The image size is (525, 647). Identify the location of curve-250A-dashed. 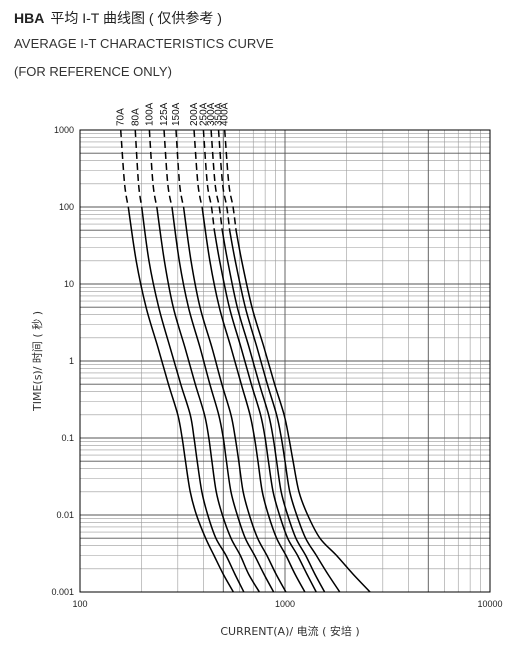
(209, 180).